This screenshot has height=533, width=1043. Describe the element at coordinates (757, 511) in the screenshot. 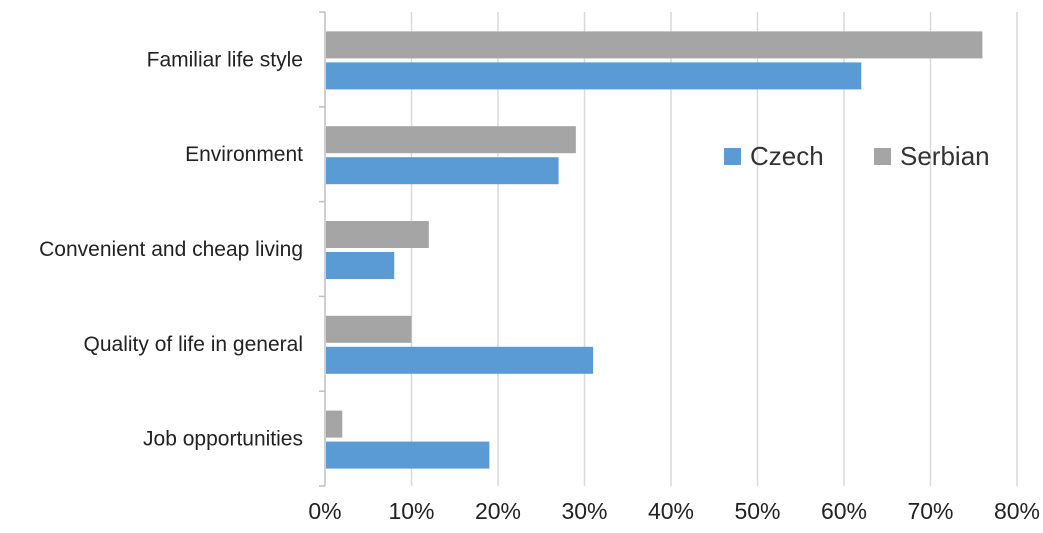

I see `x-tick-label-50: 50%` at that location.